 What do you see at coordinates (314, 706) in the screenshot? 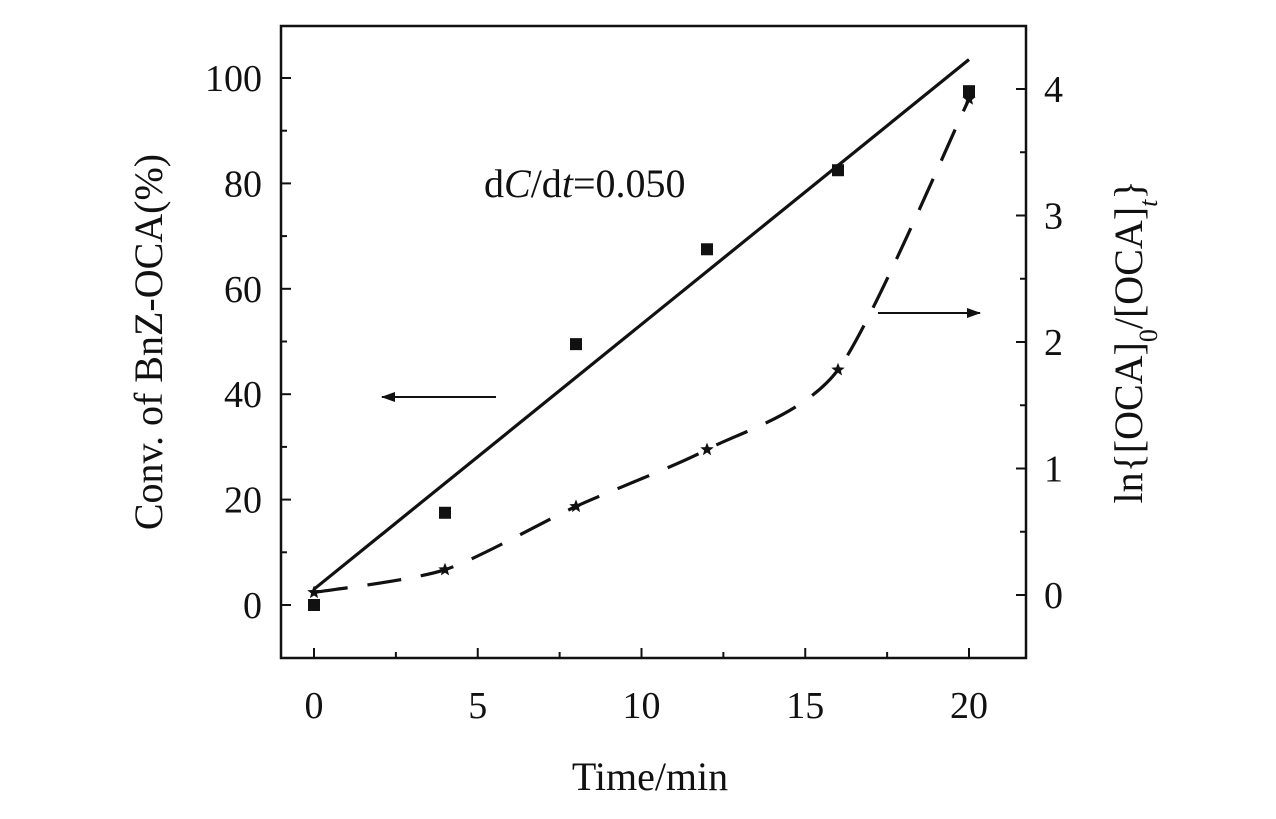
I see `x-tick-label: 0` at bounding box center [314, 706].